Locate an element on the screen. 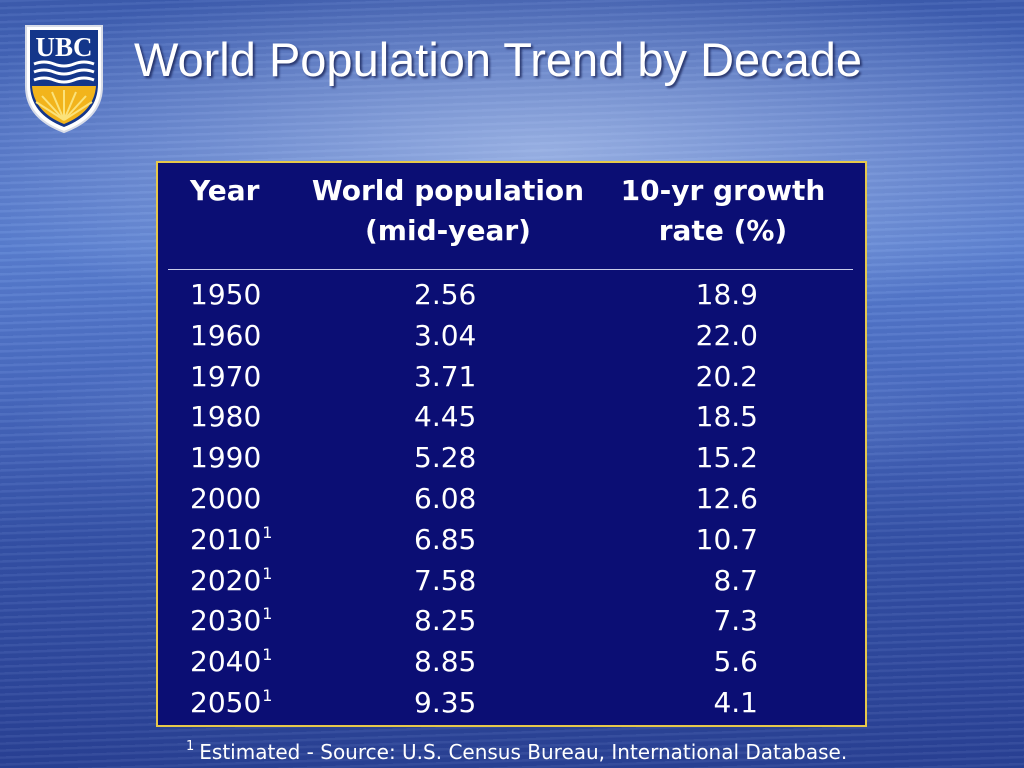 The image size is (1024, 768). header-population-line1: World population is located at coordinates (448, 190).